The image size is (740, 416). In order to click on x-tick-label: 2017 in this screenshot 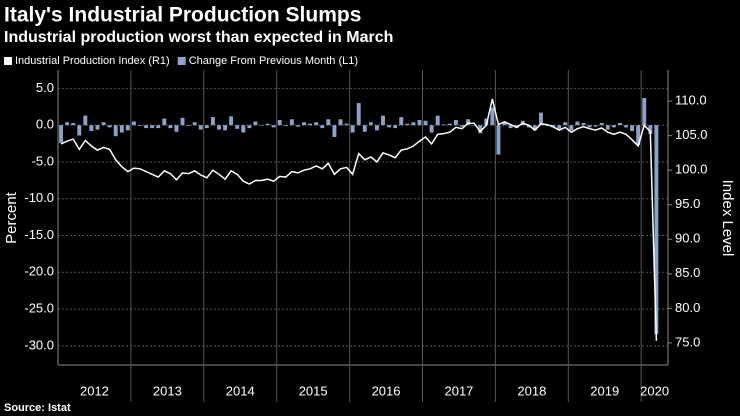, I will do `click(458, 390)`.